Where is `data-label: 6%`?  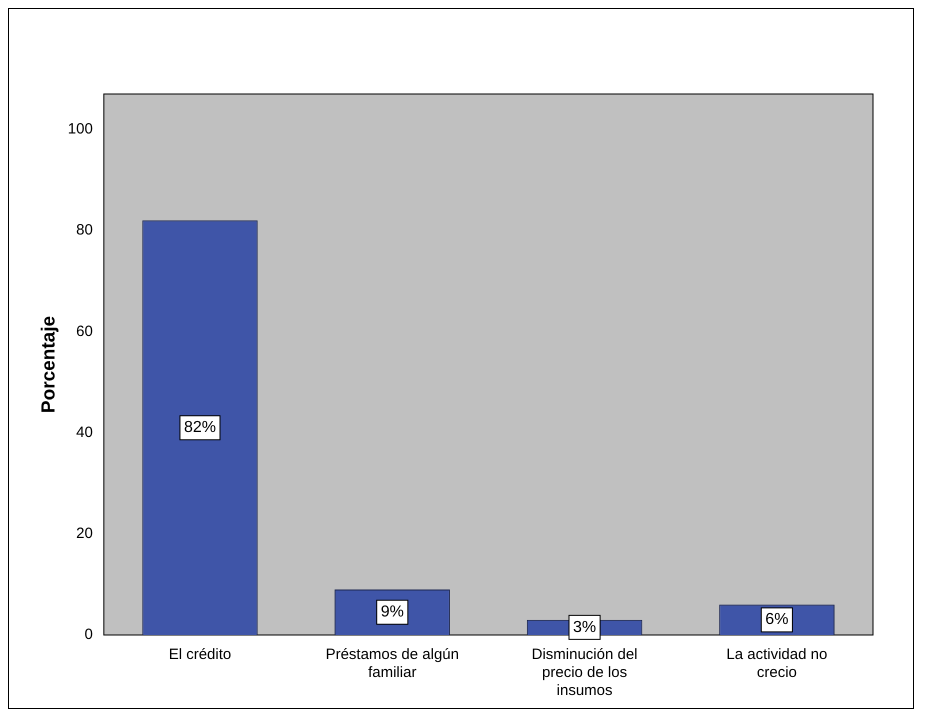 data-label: 6% is located at coordinates (776, 619).